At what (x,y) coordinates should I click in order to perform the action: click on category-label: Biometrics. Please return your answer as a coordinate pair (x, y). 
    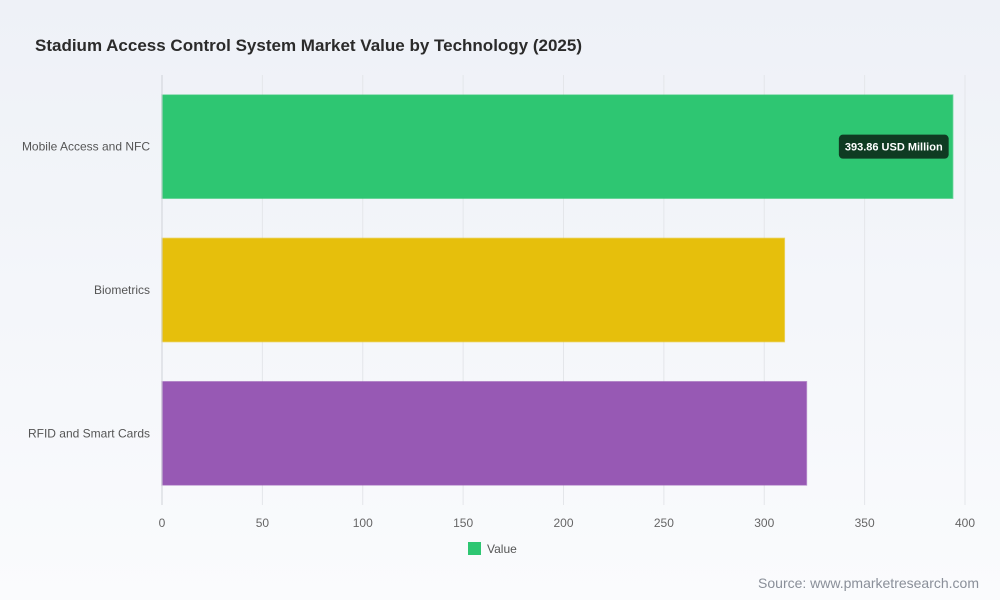
    Looking at the image, I should click on (122, 290).